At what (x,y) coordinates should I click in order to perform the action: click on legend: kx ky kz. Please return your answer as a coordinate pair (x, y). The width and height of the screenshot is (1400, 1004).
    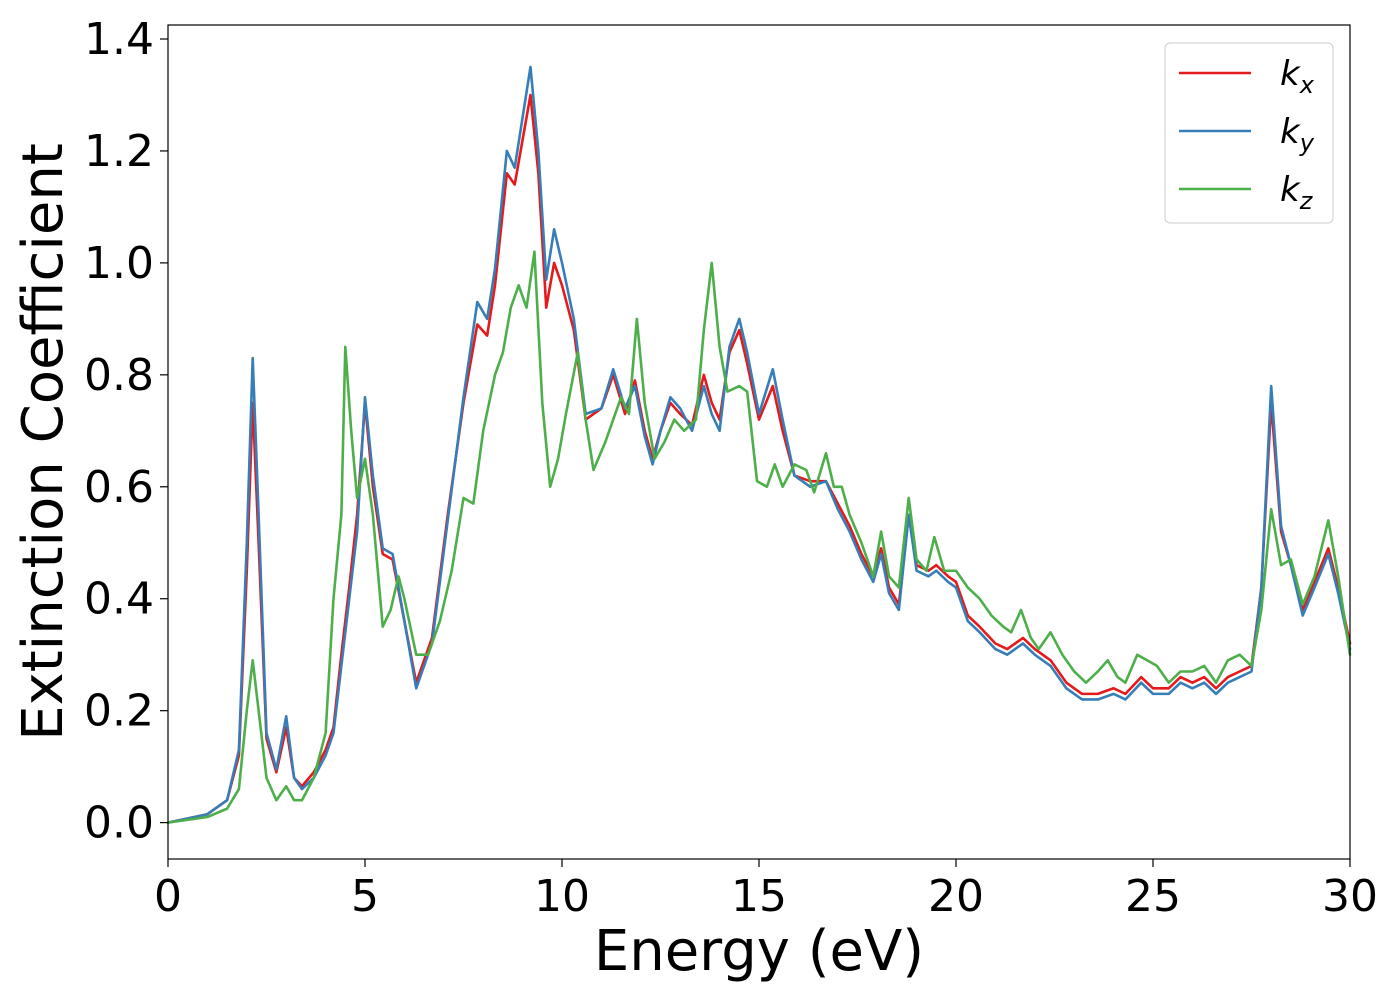
    Looking at the image, I should click on (1249, 133).